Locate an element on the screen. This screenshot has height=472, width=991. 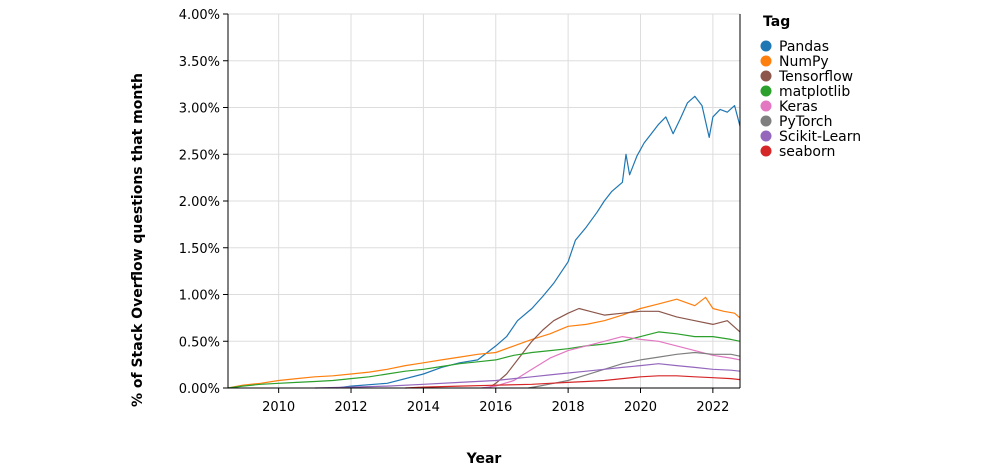
legend-label: Pandas is located at coordinates (804, 47).